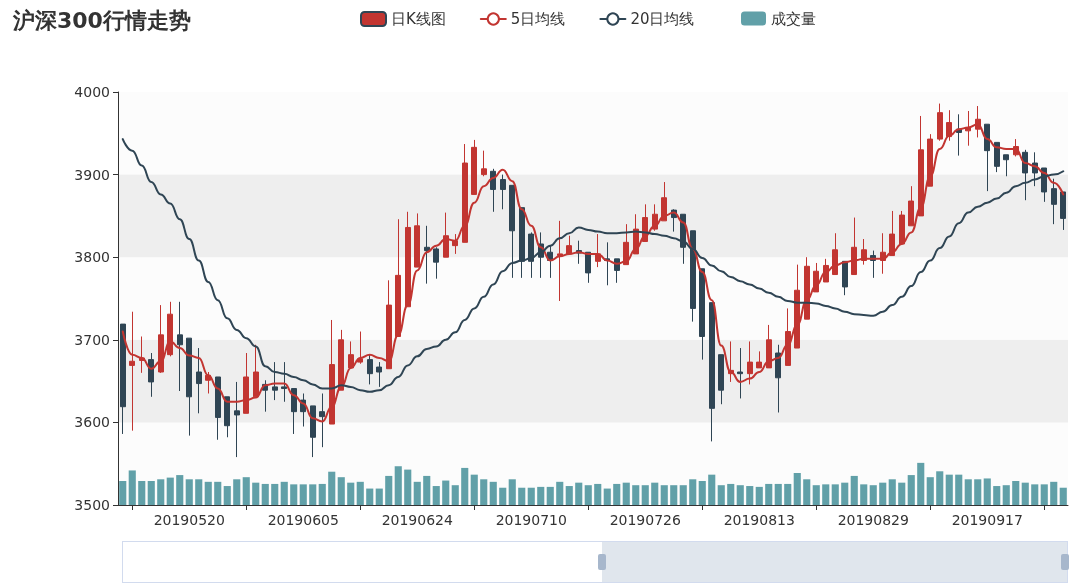 The width and height of the screenshot is (1080, 585). What do you see at coordinates (662, 19) in the screenshot?
I see `legend-label: 20日均线` at bounding box center [662, 19].